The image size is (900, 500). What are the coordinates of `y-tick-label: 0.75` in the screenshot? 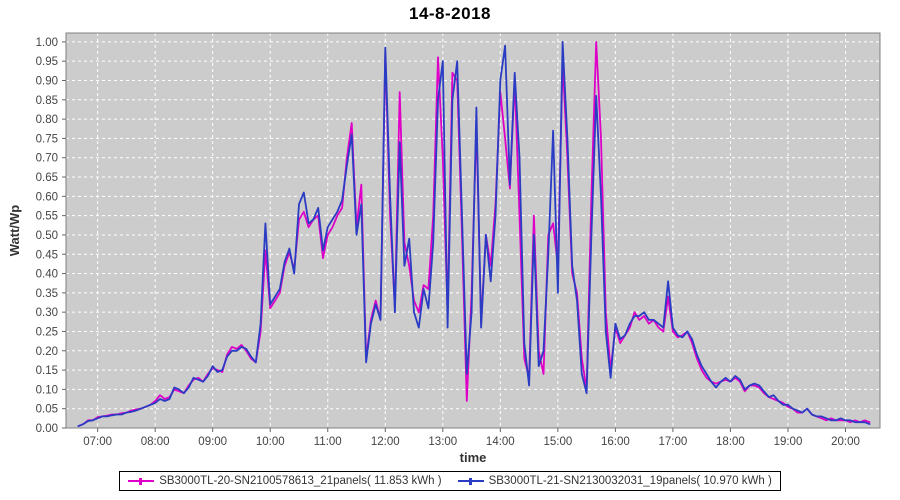 It's located at (47, 139).